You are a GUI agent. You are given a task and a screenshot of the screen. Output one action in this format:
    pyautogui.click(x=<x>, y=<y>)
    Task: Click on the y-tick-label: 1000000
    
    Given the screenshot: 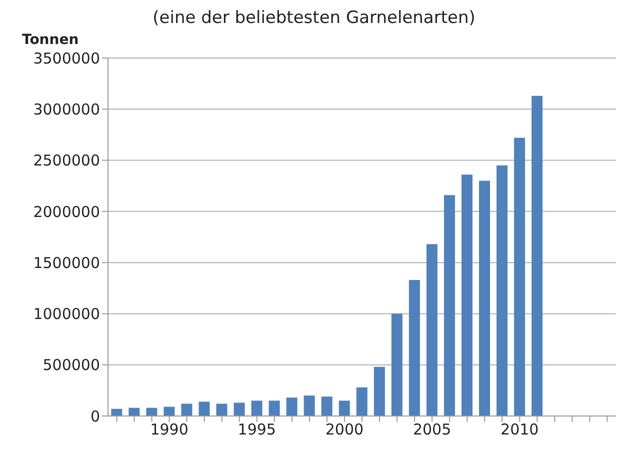 What is the action you would take?
    pyautogui.click(x=66, y=314)
    